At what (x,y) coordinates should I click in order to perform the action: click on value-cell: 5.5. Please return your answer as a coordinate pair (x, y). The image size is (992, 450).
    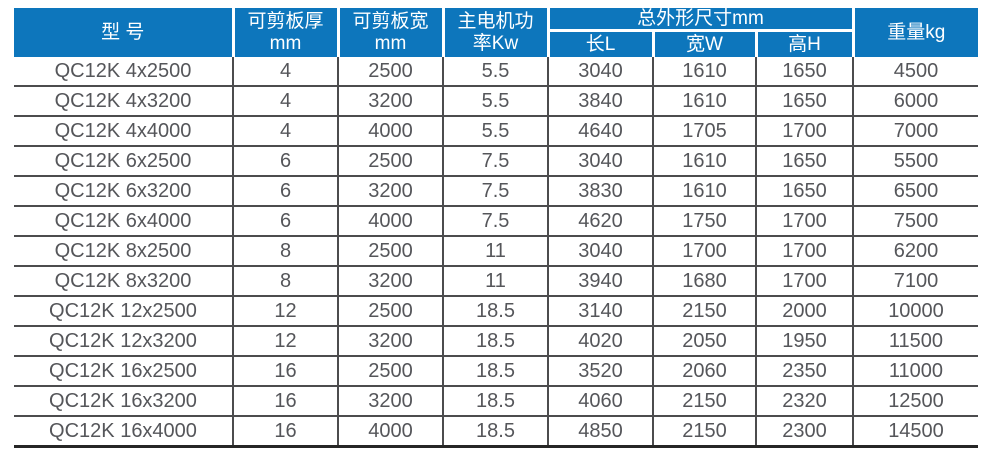
    Looking at the image, I should click on (495, 102).